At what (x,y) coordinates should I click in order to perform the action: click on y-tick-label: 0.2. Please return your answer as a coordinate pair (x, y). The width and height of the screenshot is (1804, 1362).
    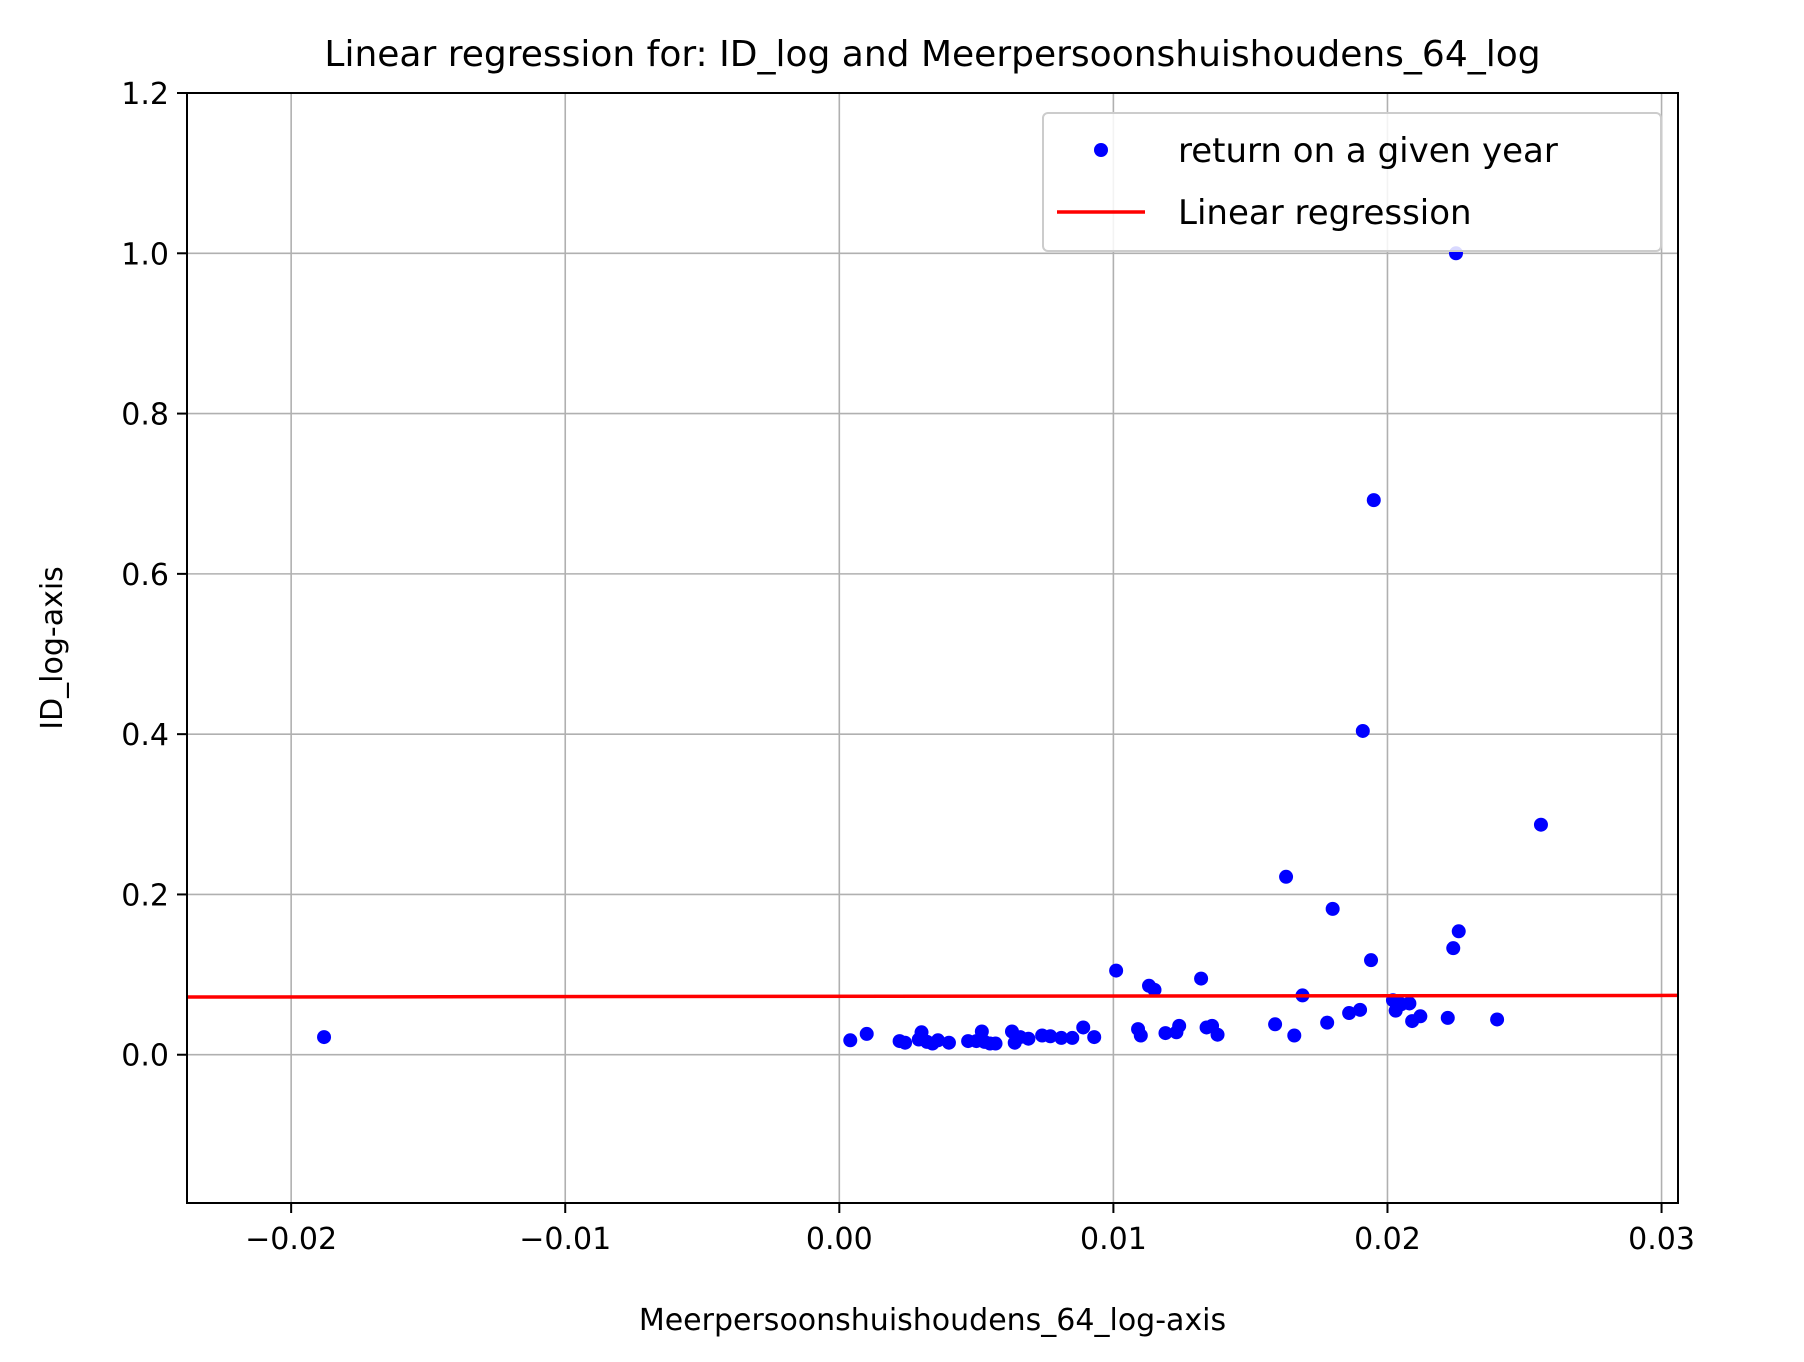
    Looking at the image, I should click on (145, 895).